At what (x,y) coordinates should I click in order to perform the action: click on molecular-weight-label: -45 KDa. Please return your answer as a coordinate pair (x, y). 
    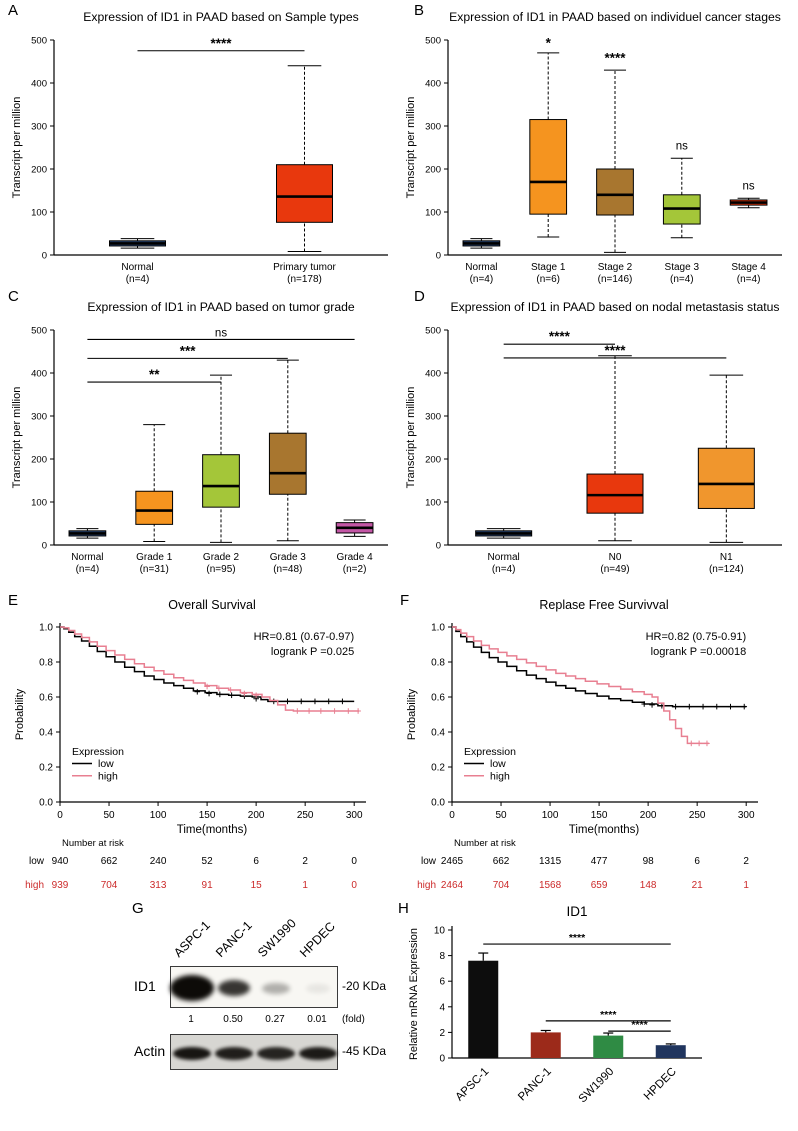
    Looking at the image, I should click on (364, 1051).